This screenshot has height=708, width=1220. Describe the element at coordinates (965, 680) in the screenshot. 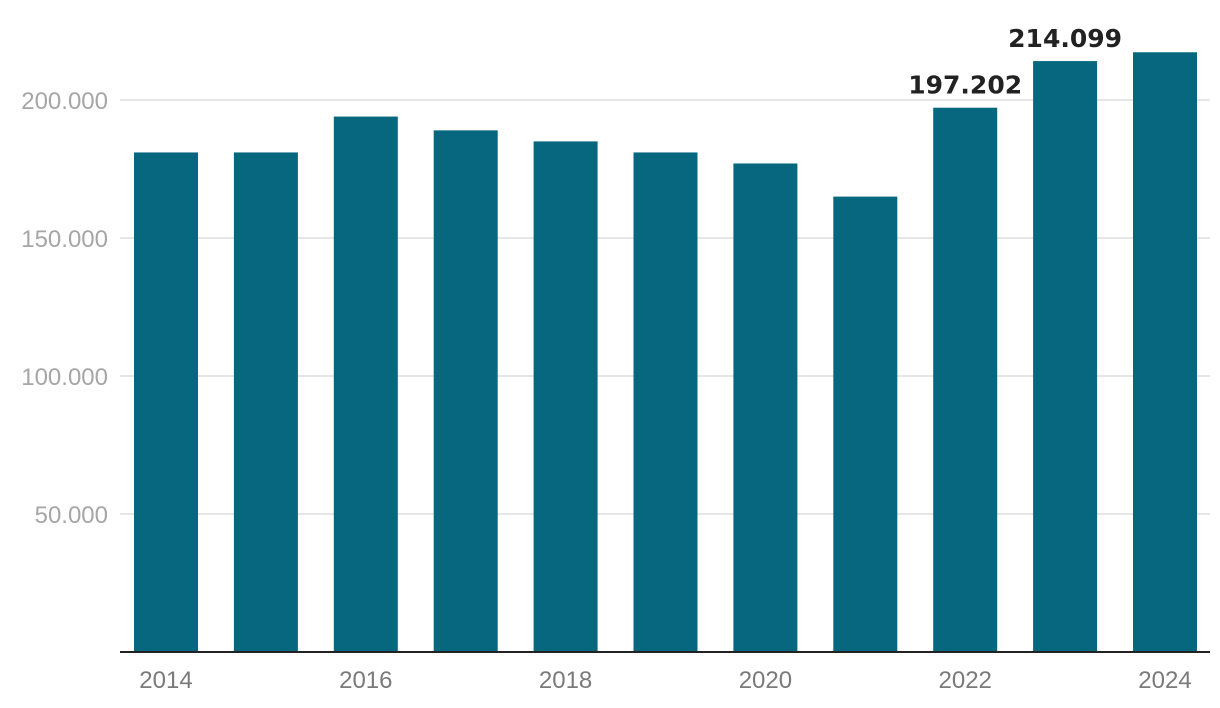

I see `x-tick-label-2022: 2022` at that location.